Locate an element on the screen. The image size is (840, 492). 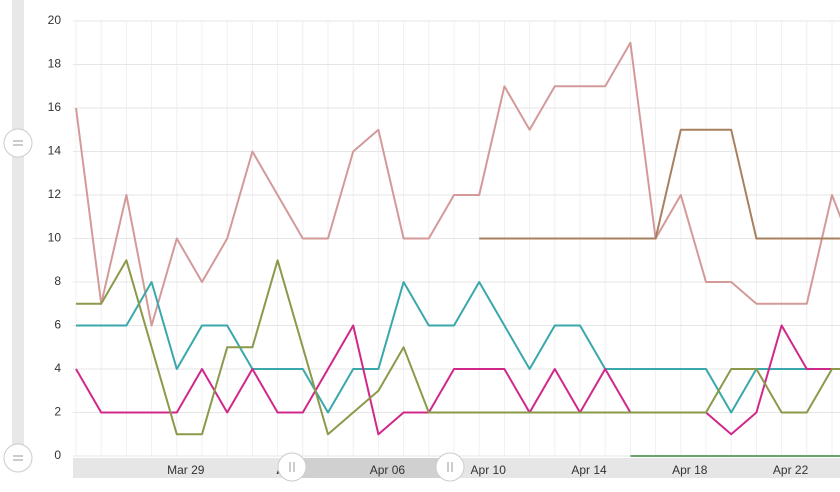
y-tick-label: 0 is located at coordinates (57, 455).